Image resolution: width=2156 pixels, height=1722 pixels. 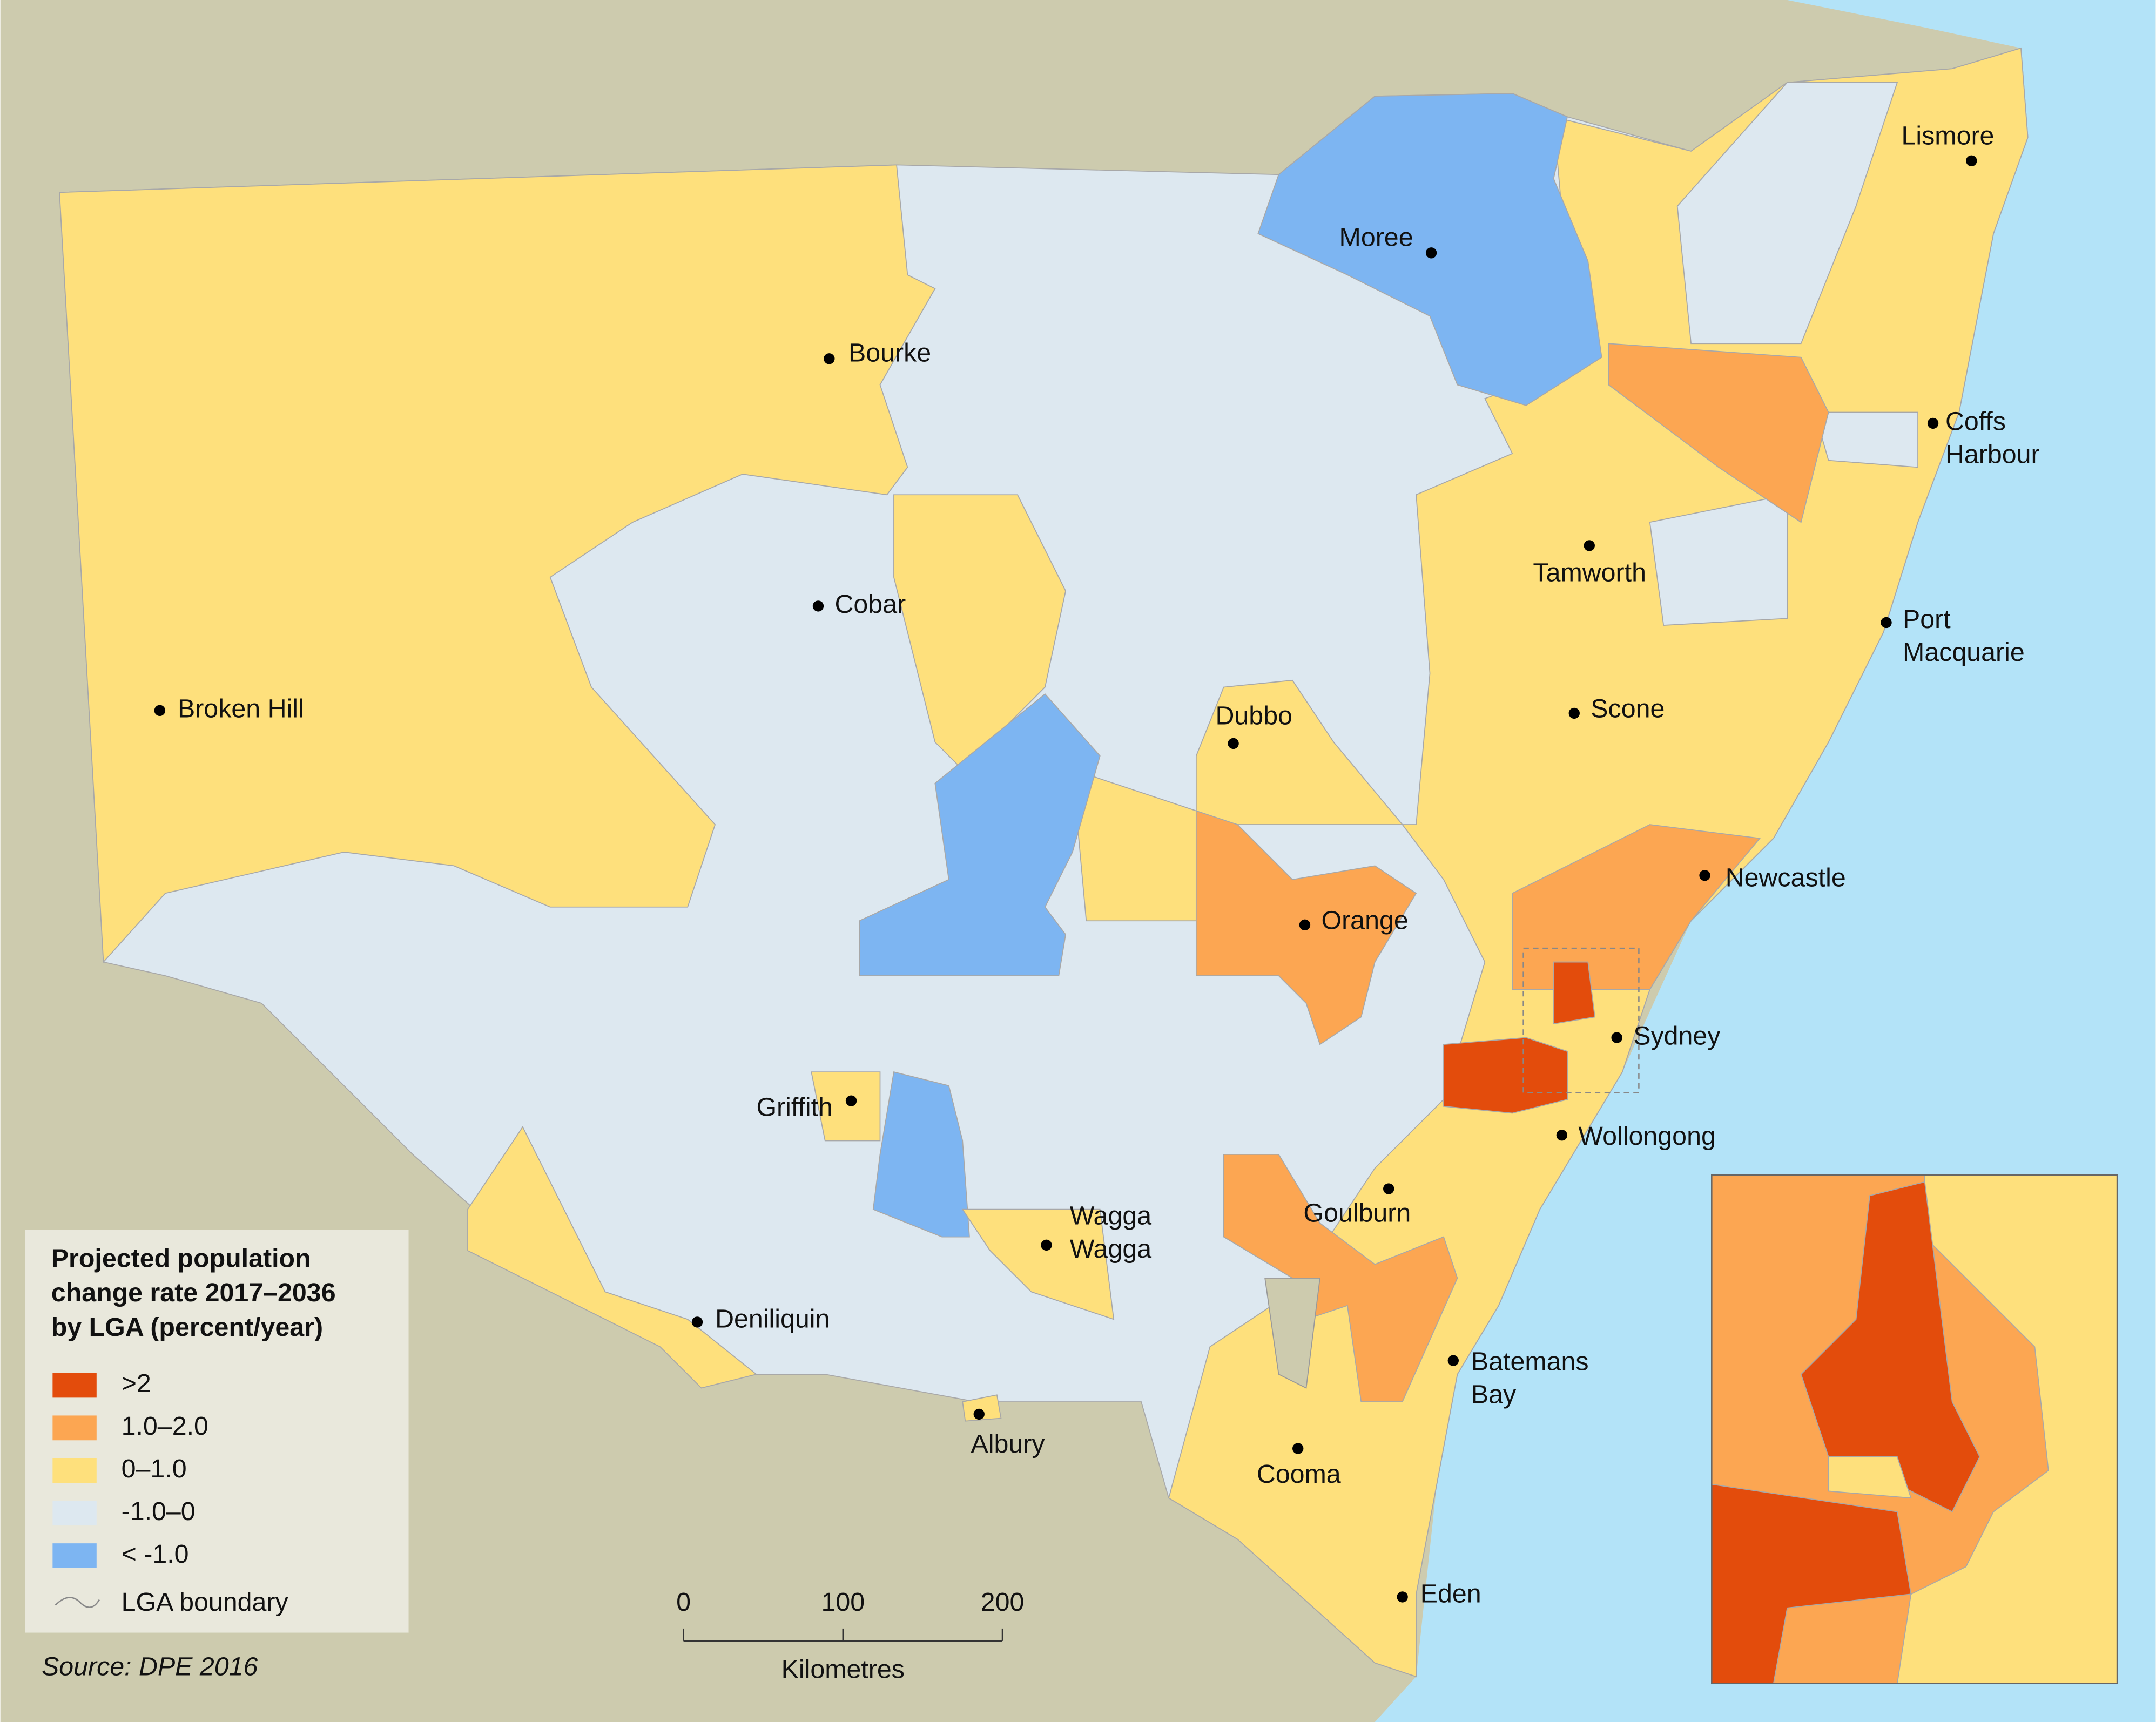 What do you see at coordinates (843, 1602) in the screenshot?
I see `scale-tick-label: 100` at bounding box center [843, 1602].